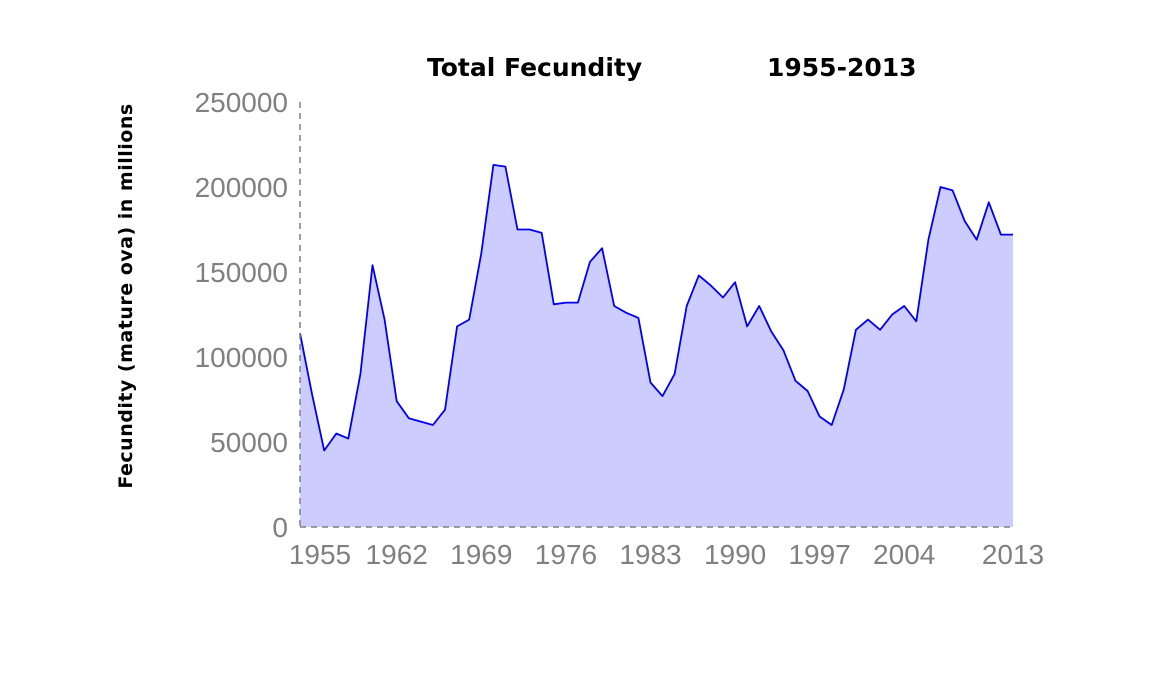 This screenshot has width=1149, height=700. I want to click on y-tick-label: 150000, so click(241, 272).